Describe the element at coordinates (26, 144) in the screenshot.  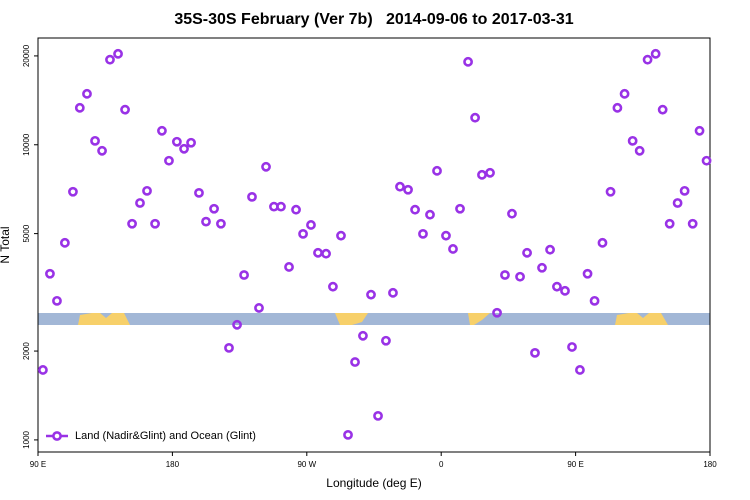
I see `y-tick-label: 10000` at that location.